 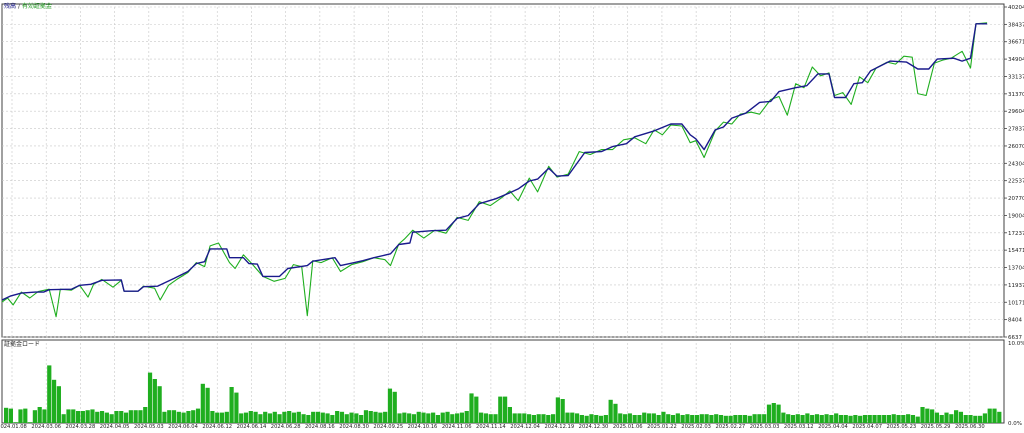 What do you see at coordinates (81, 426) in the screenshot?
I see `x-tick-label: 2024.03.28` at bounding box center [81, 426].